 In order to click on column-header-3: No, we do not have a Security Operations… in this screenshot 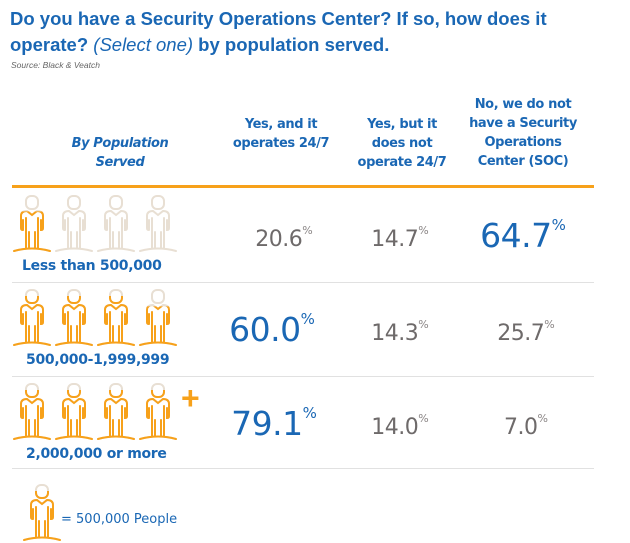, I will do `click(523, 133)`.